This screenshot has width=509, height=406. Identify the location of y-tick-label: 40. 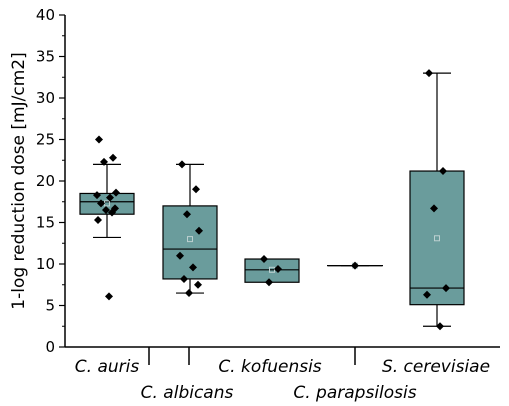
(45, 15).